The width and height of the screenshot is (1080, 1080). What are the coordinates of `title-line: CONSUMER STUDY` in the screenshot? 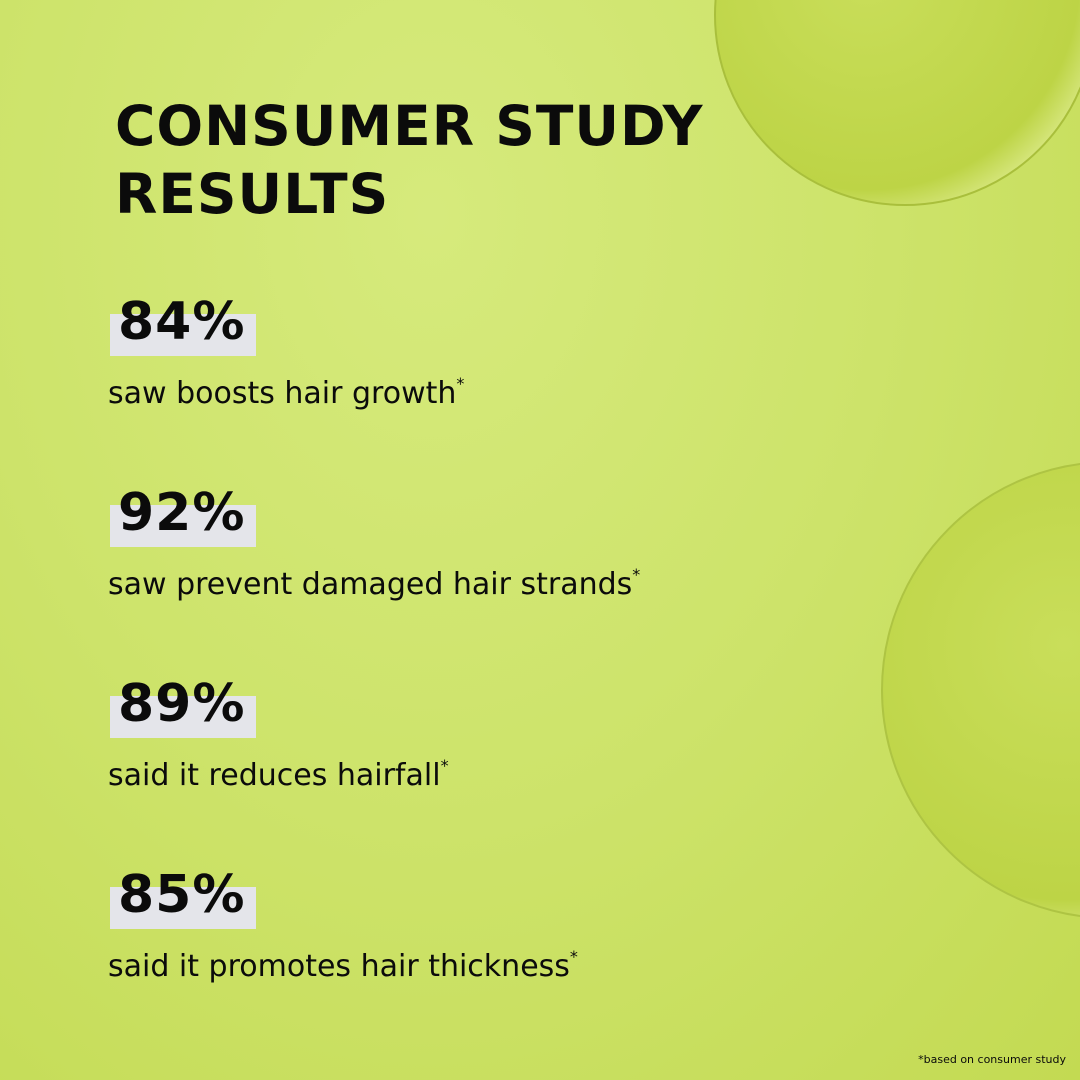 It's located at (409, 126).